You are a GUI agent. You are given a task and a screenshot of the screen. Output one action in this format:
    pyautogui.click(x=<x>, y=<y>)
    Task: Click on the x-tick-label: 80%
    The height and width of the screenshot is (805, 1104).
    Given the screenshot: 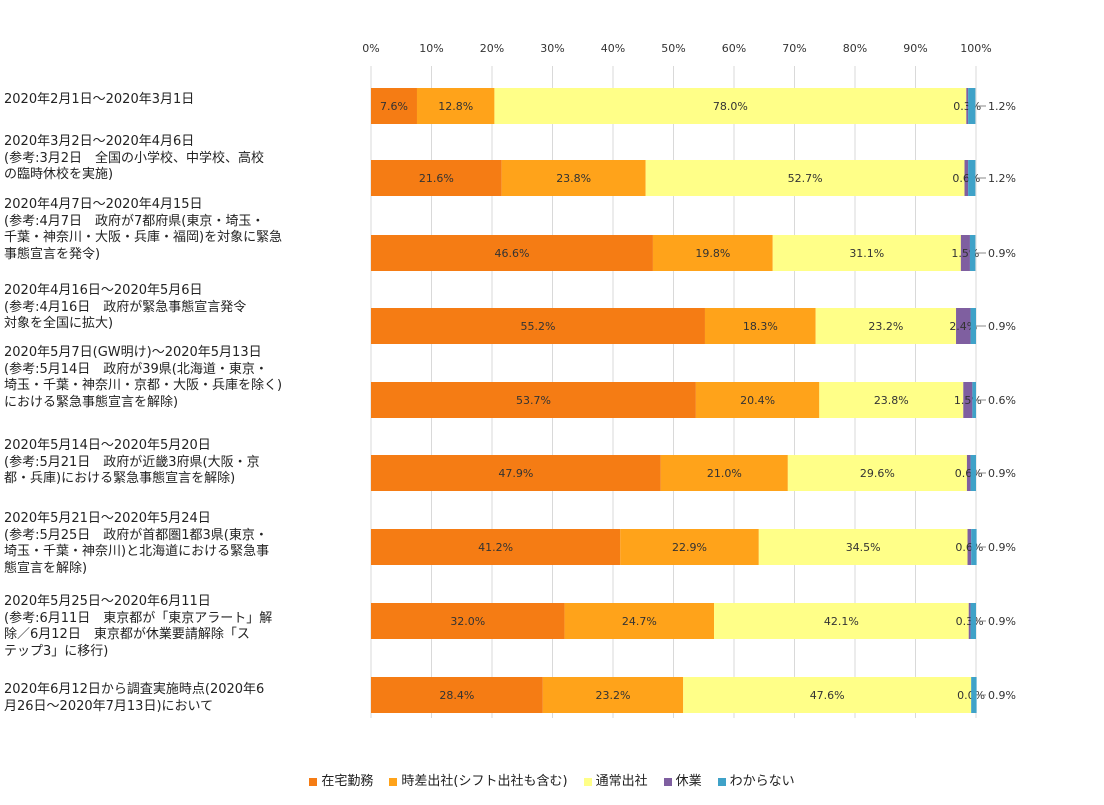 What is the action you would take?
    pyautogui.click(x=855, y=48)
    